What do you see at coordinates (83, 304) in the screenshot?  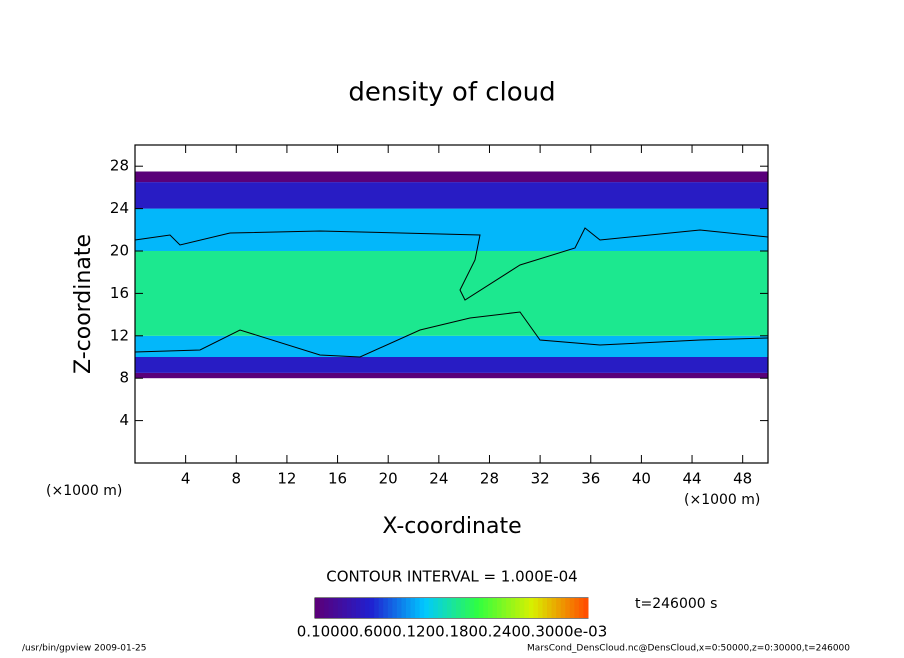 I see `y-axis-label: Z-coordinate` at bounding box center [83, 304].